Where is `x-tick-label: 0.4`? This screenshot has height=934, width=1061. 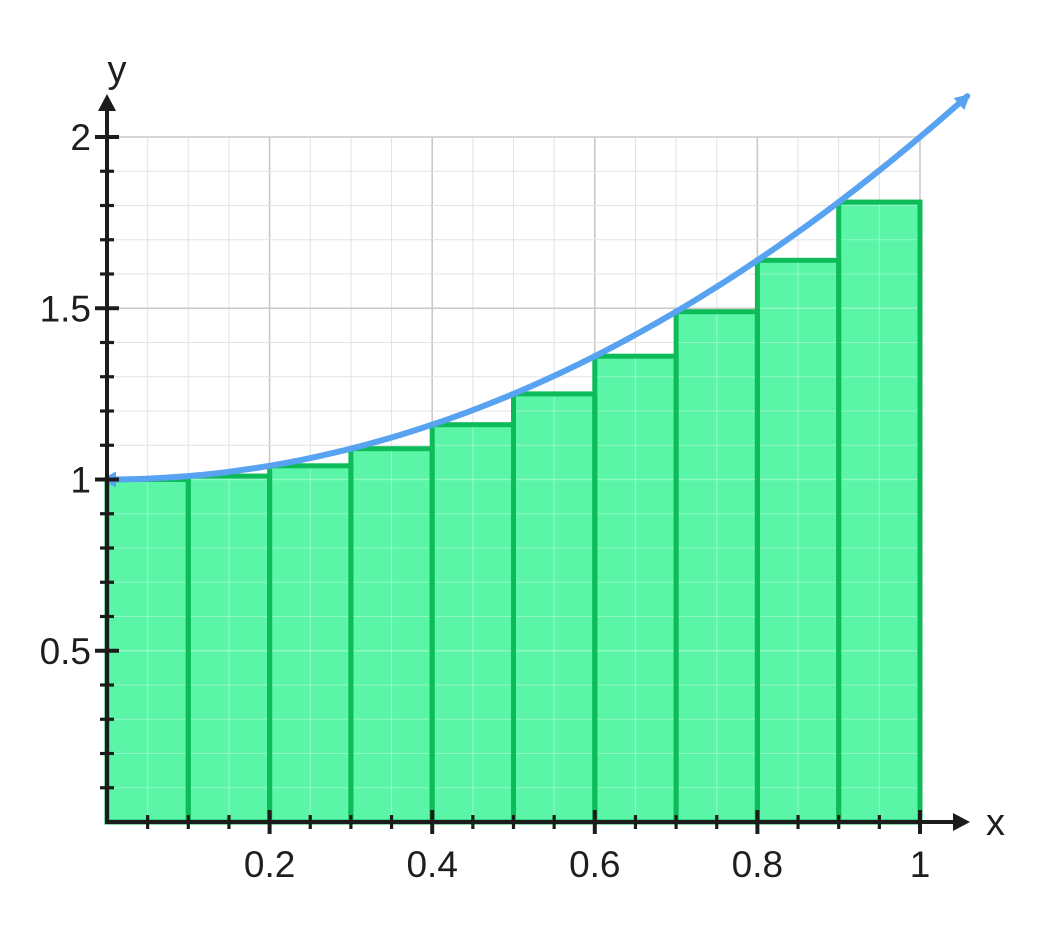 x-tick-label: 0.4 is located at coordinates (431, 864).